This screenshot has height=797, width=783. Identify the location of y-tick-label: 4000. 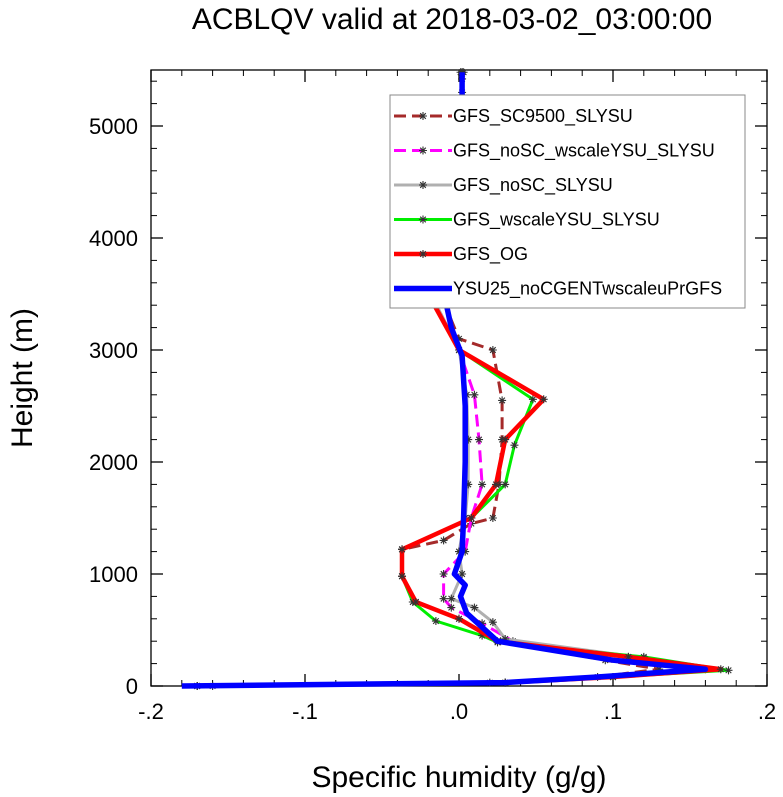
(113, 238).